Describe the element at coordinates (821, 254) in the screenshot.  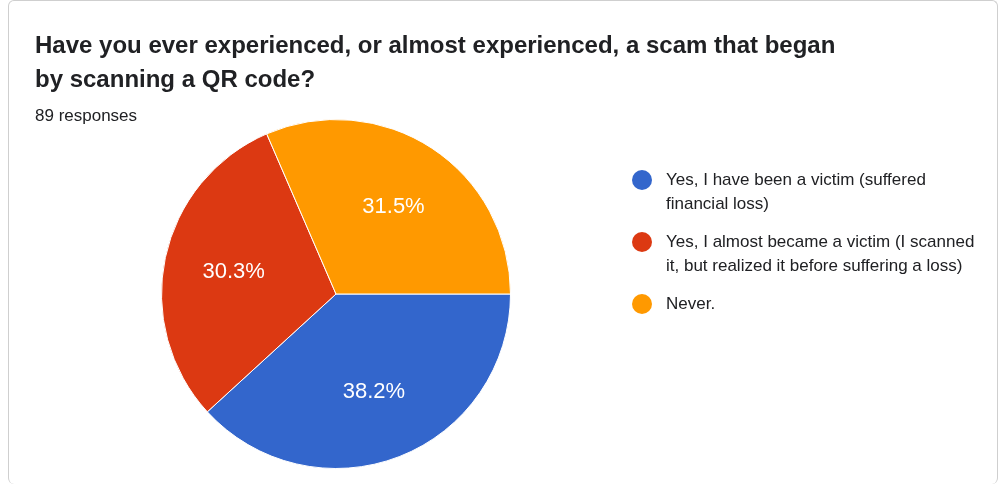
I see `legend-label: Yes, I almost became a victim (I scanned it, but realized it before suffering a loss)` at that location.